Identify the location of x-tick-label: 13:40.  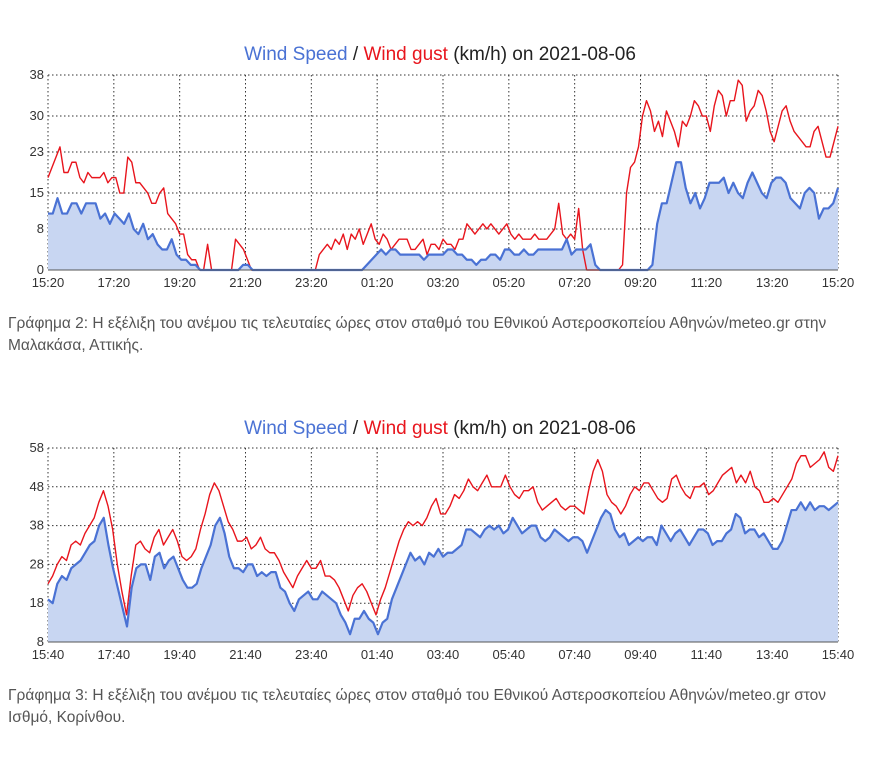
(772, 654).